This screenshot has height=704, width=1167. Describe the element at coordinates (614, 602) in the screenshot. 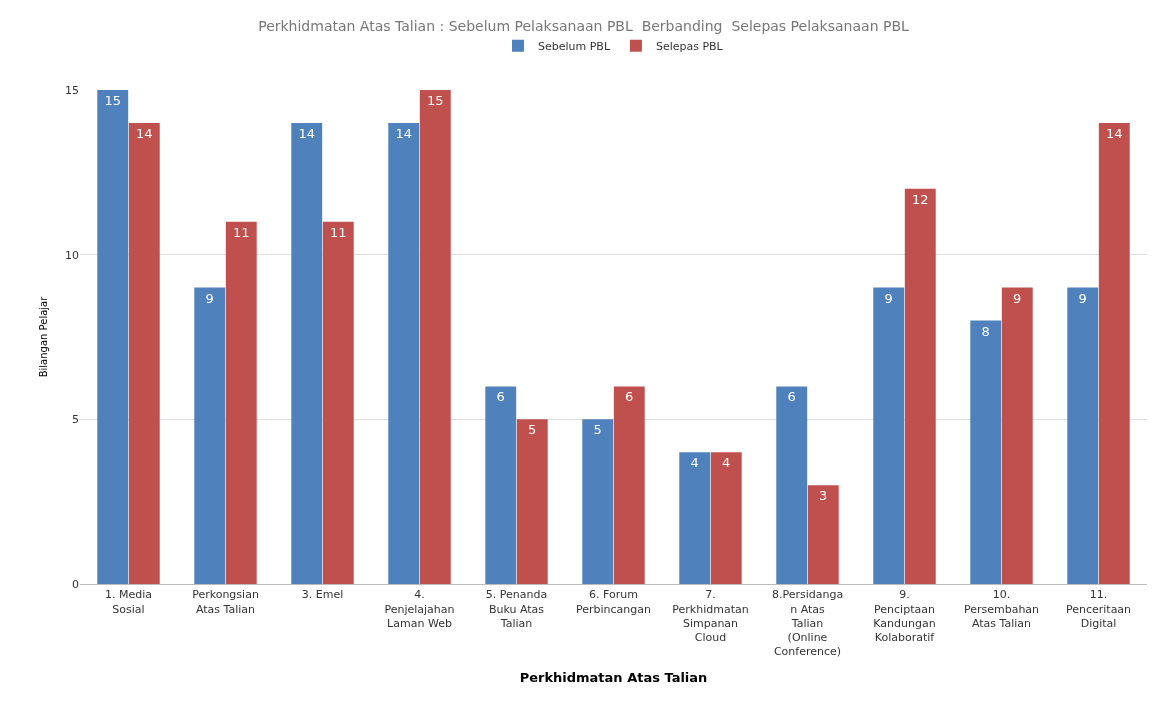

I see `x-tick-label: 6. Forum Perbincangan` at that location.